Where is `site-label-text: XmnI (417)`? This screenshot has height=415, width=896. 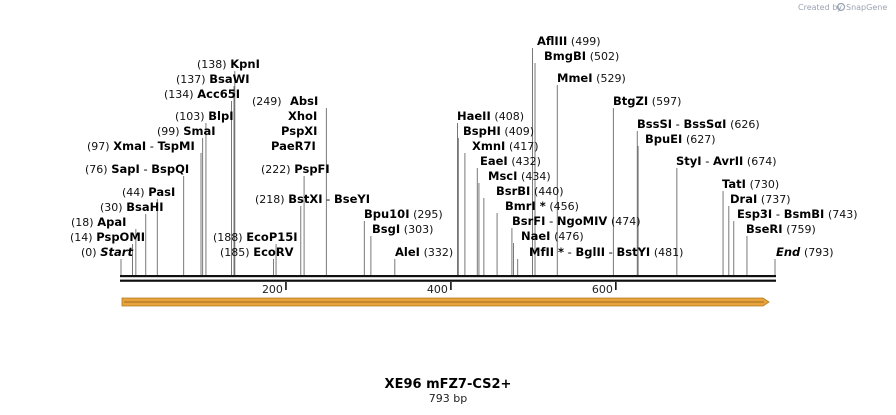 site-label-text: XmnI (417) is located at coordinates (505, 146).